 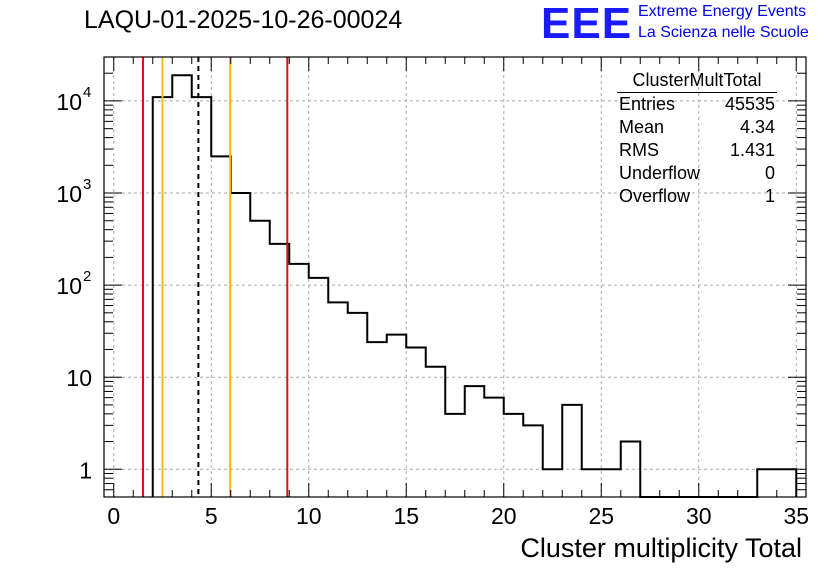 I want to click on x-tick-label: 25, so click(x=601, y=516).